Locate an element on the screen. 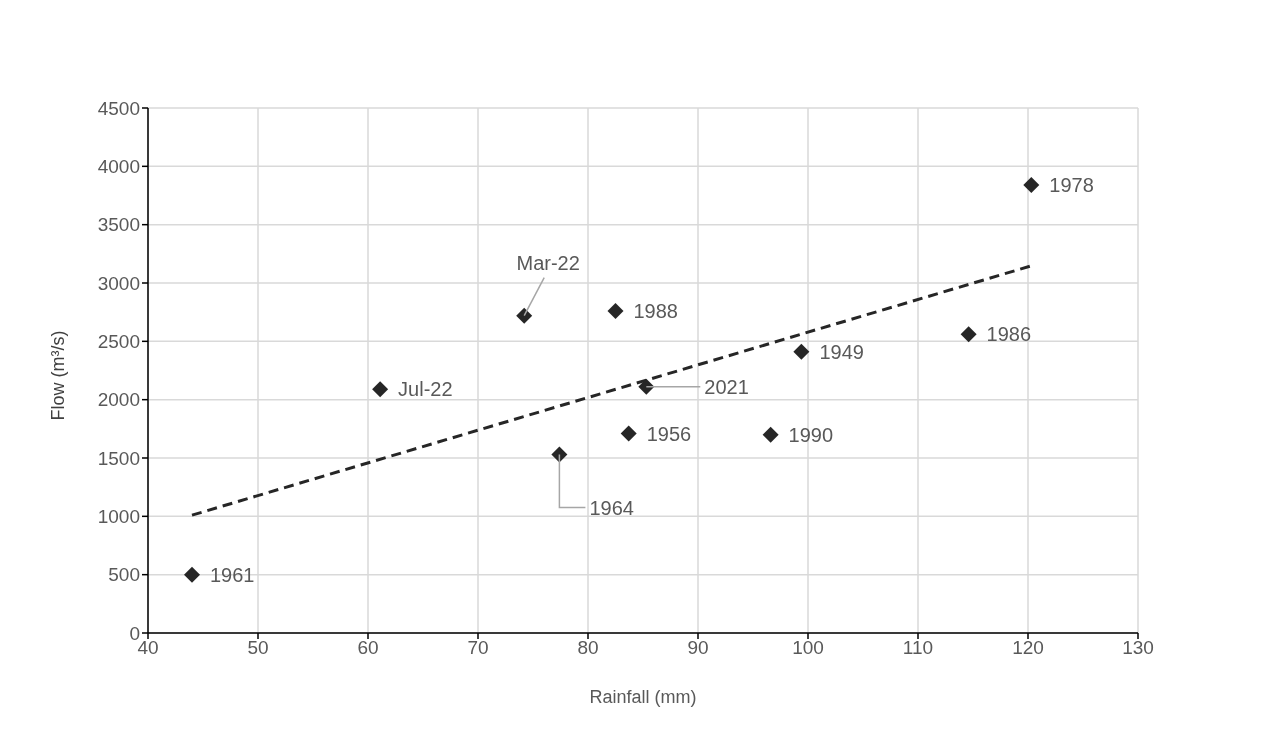  x-tick-label: 80 is located at coordinates (588, 648).